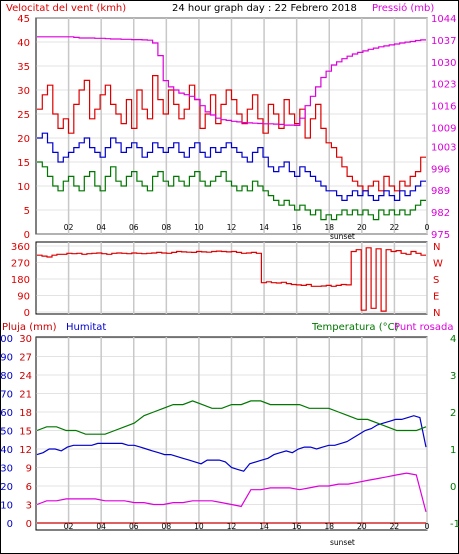 Image resolution: width=459 pixels, height=554 pixels. Describe the element at coordinates (454, 524) in the screenshot. I see `temperature-tick-label: -1` at that location.